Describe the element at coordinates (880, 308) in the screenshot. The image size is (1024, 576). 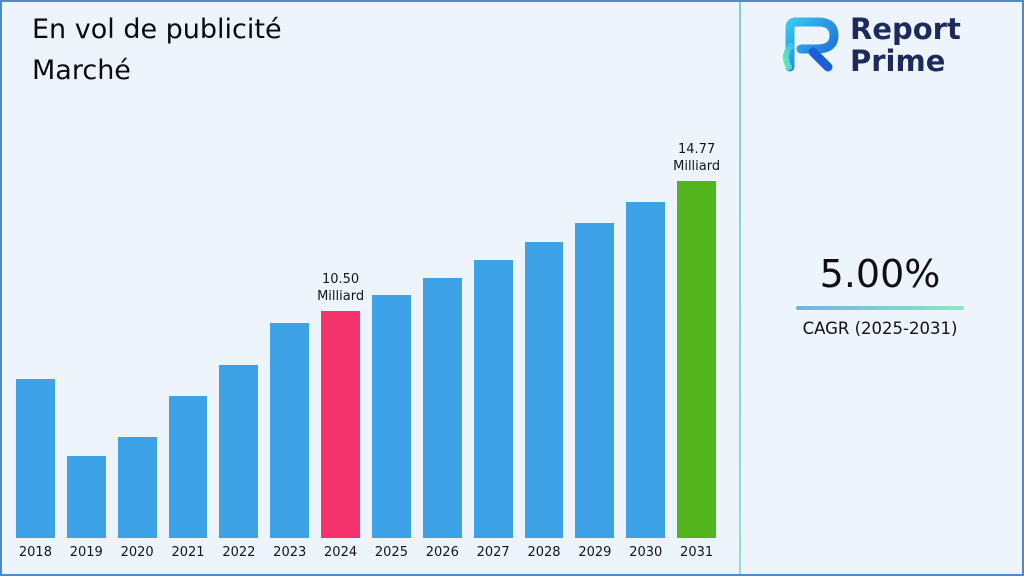
I see `cagr-accent-rule` at that location.